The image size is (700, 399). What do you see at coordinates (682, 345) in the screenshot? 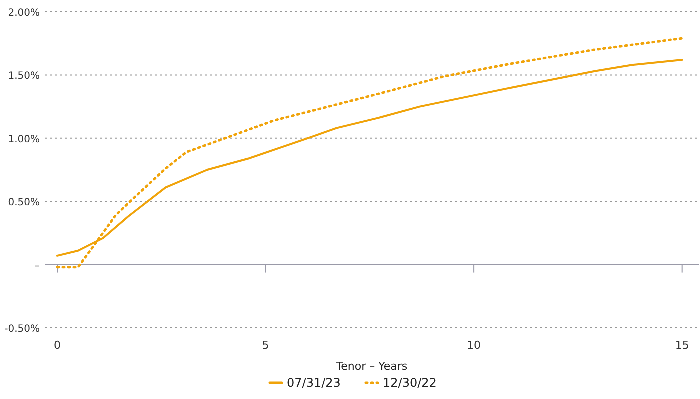
I see `x-tick-label: 15` at bounding box center [682, 345].